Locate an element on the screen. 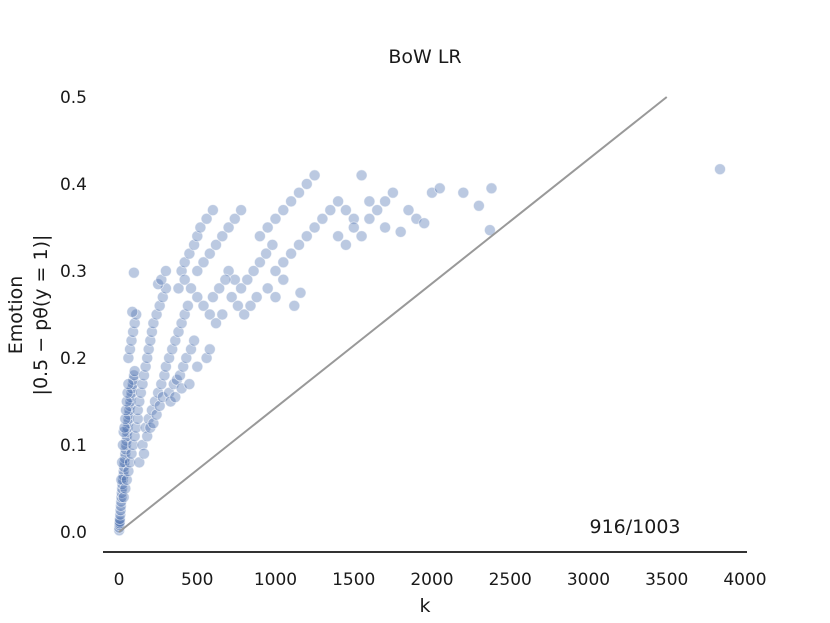 The image size is (830, 623). y-tick-label: 0.5 is located at coordinates (73, 98).